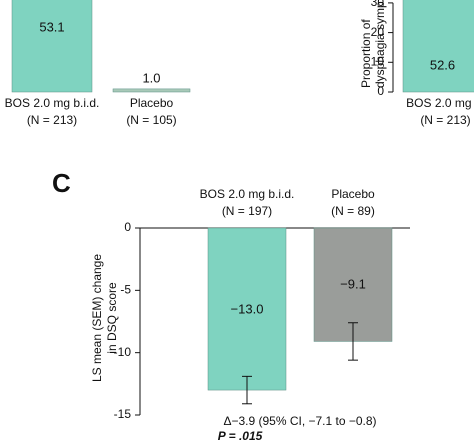  I want to click on y-tick-label: 20, so click(378, 32).